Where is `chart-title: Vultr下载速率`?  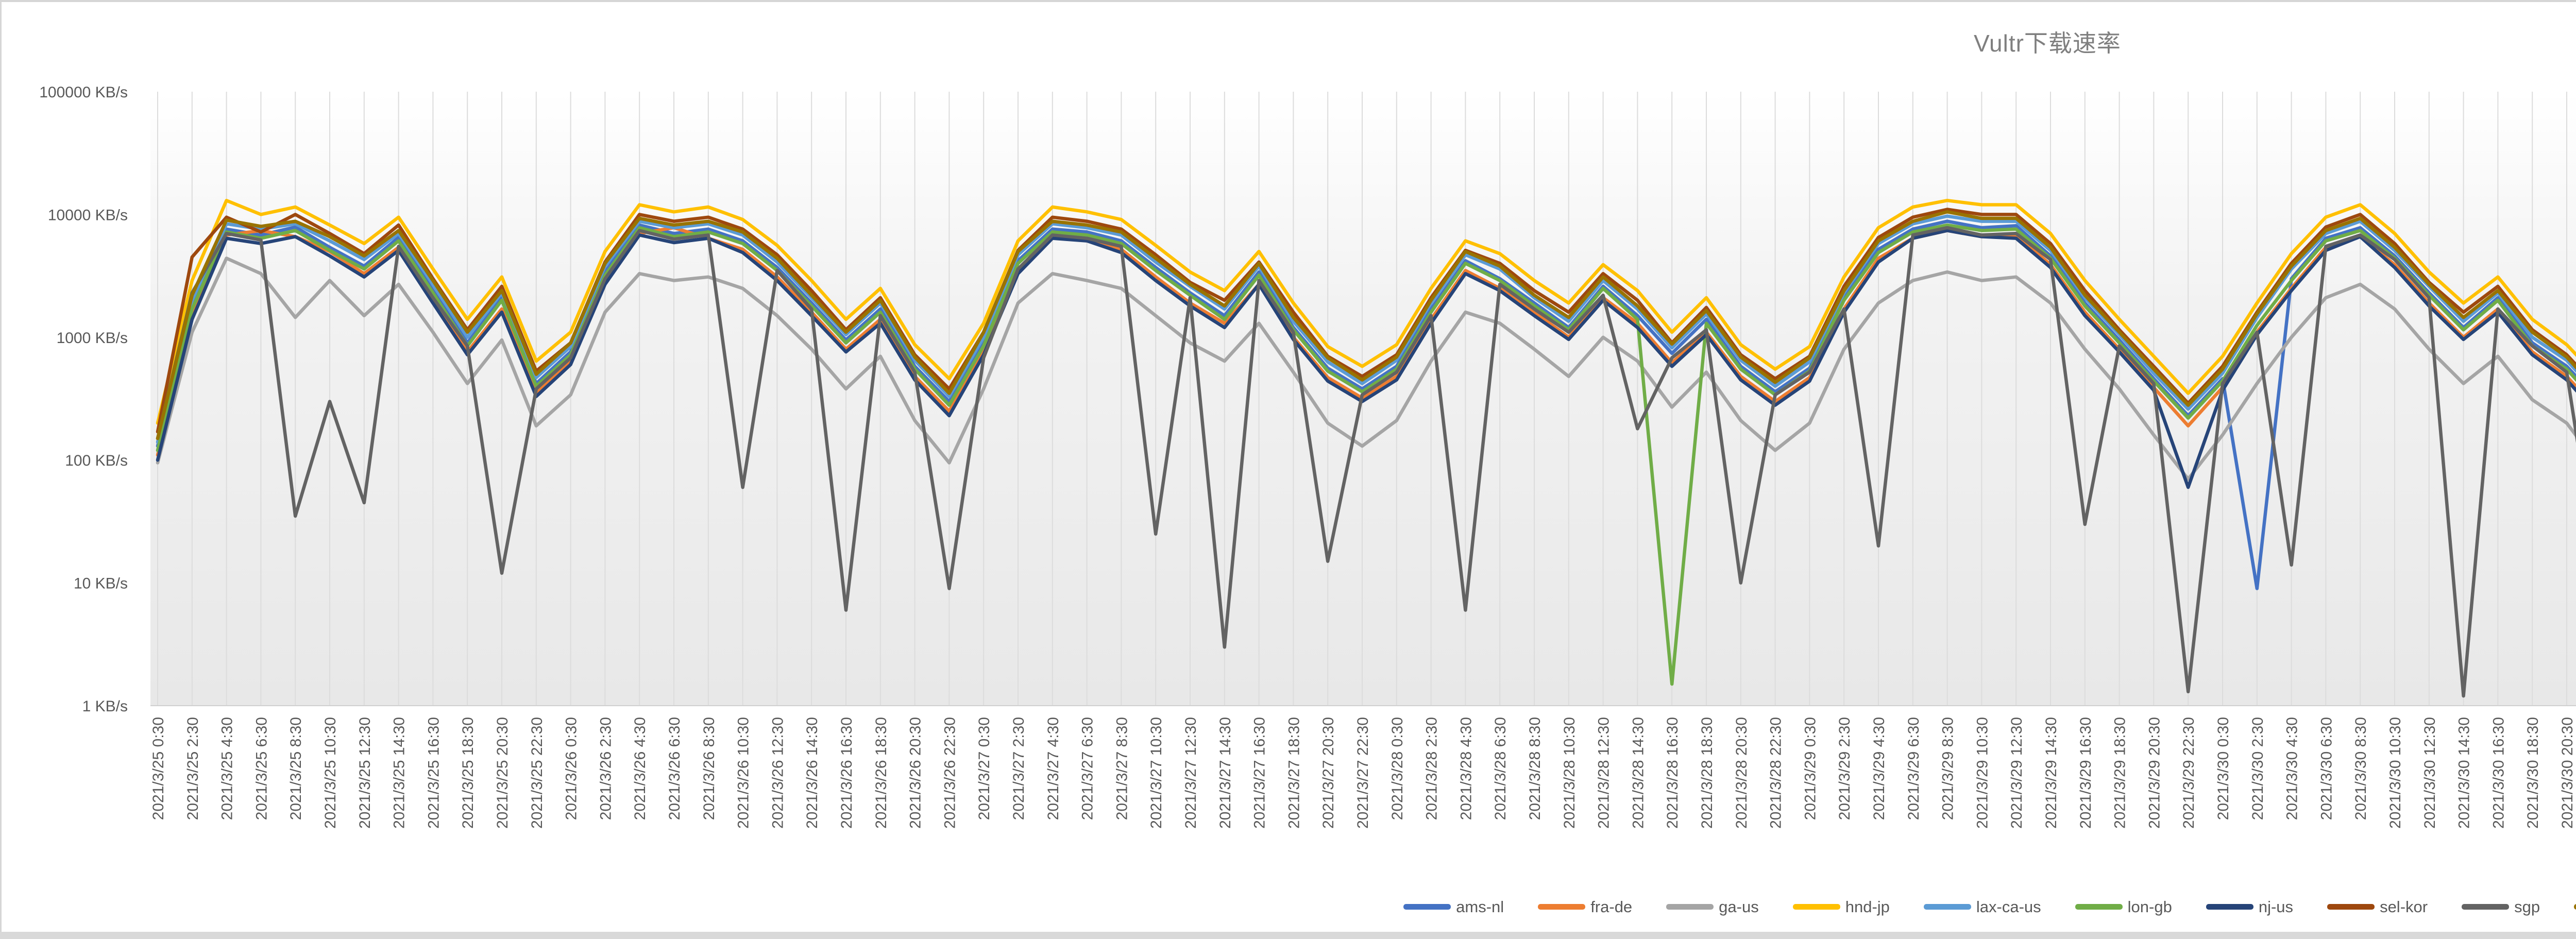 chart-title: Vultr下载速率 is located at coordinates (2048, 43).